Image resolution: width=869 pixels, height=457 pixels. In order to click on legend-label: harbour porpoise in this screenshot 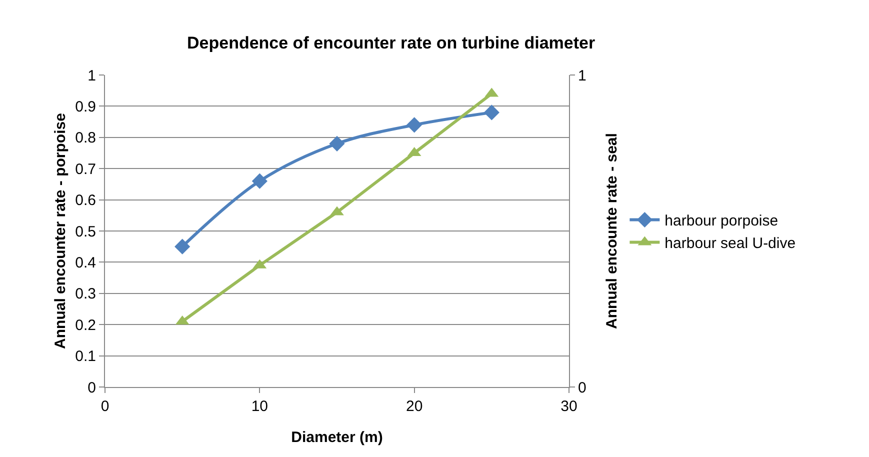, I will do `click(721, 221)`.